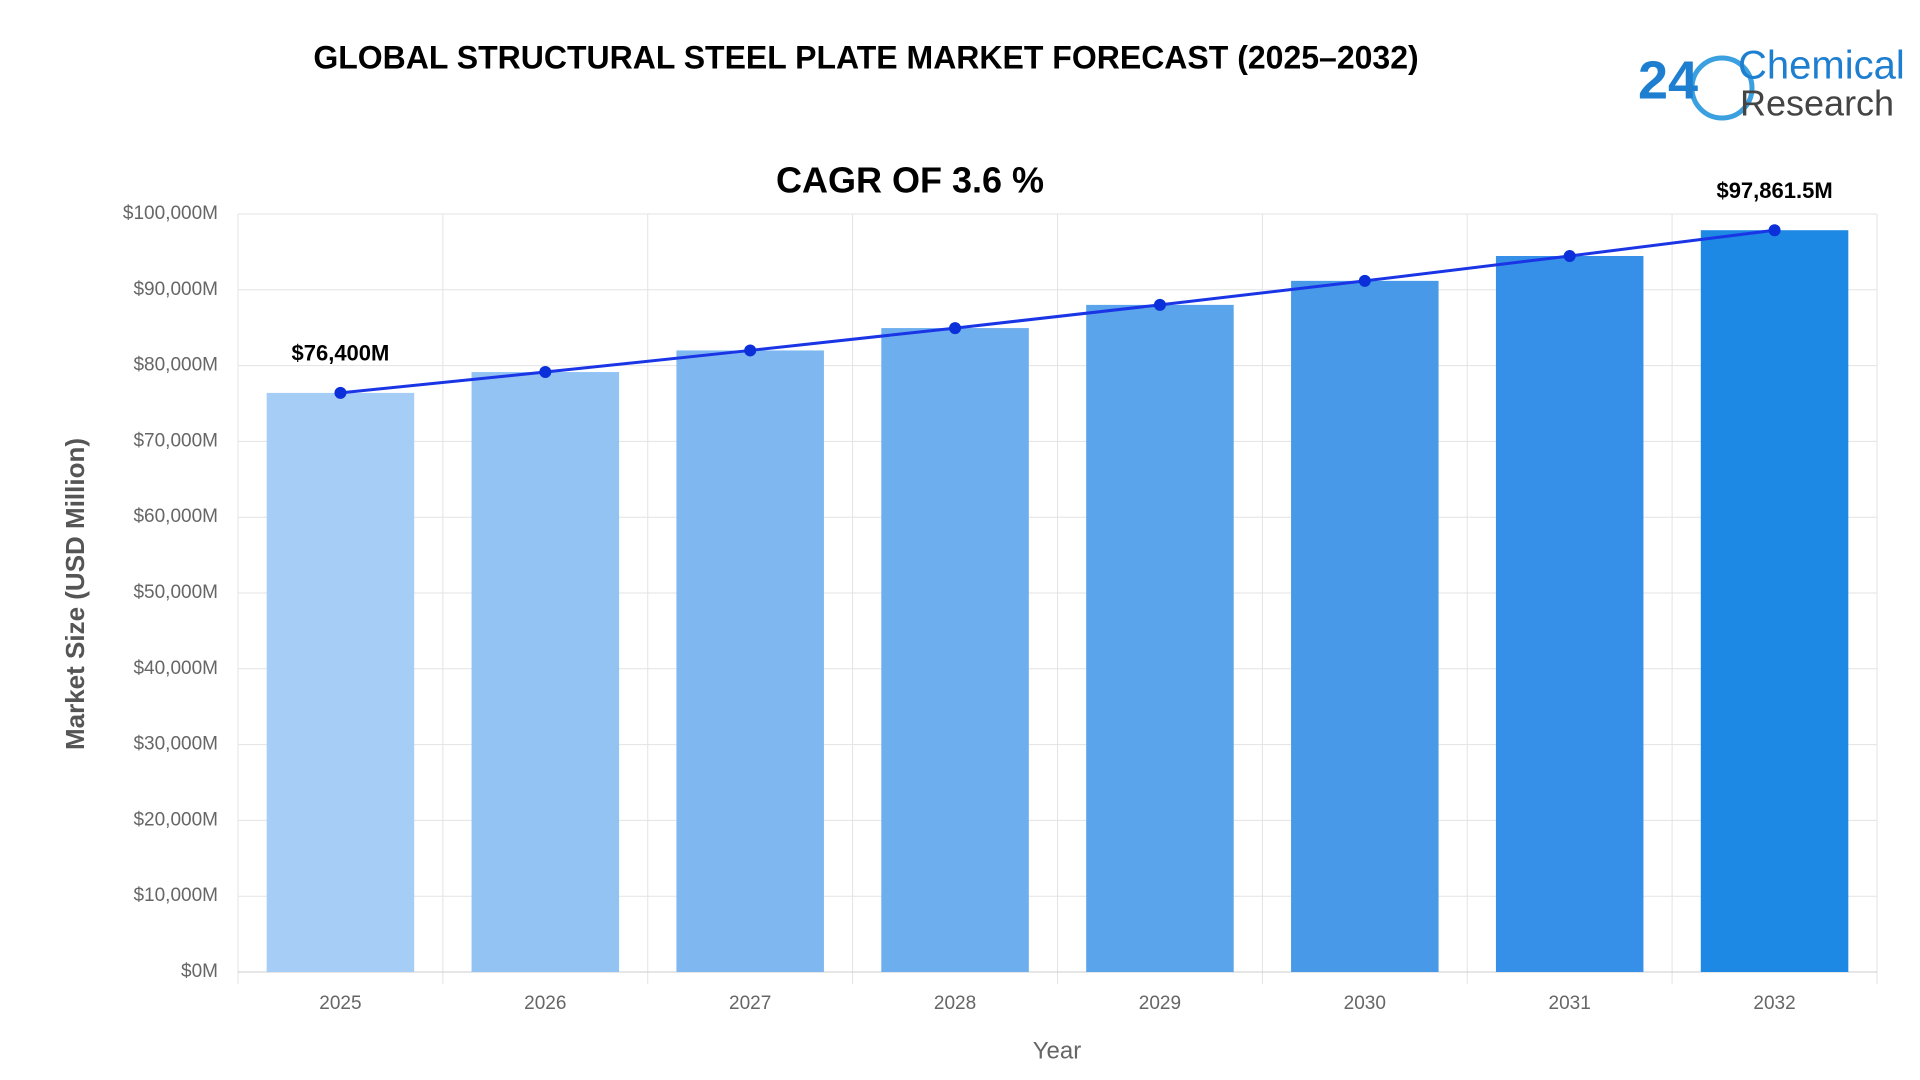 The height and width of the screenshot is (1080, 1920). I want to click on trend-line, so click(1057, 311).